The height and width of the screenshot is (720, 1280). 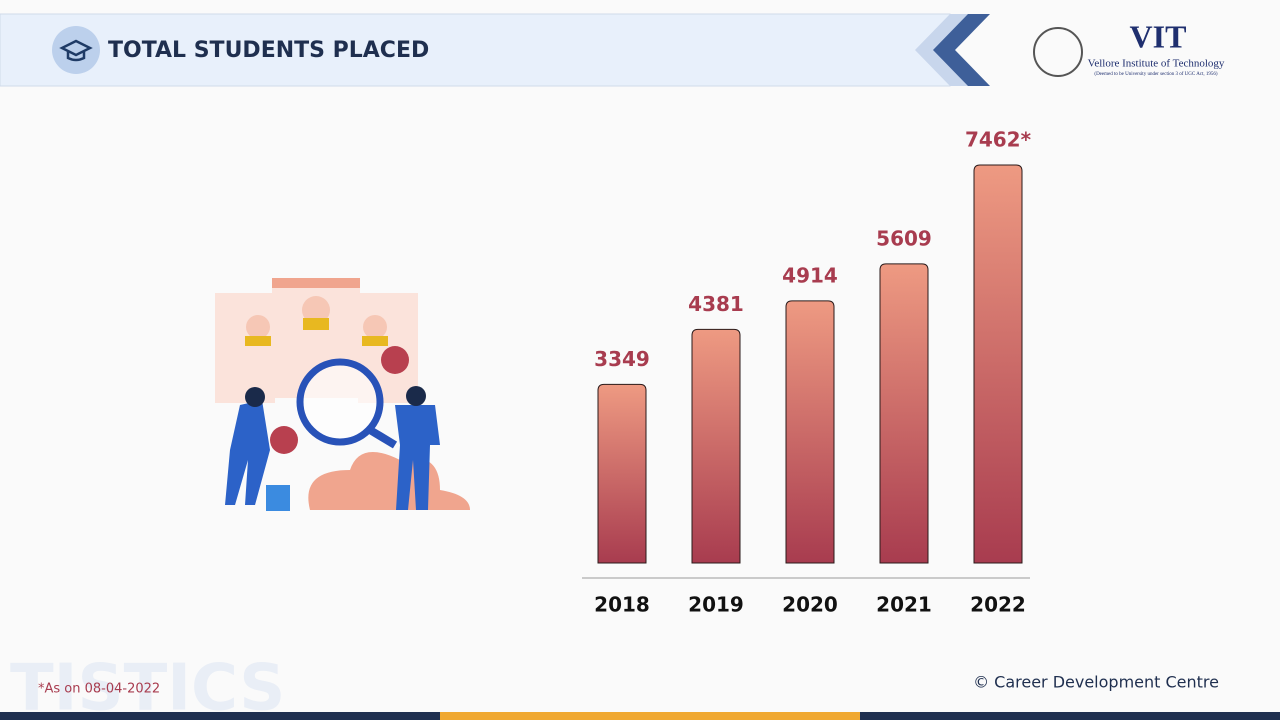 I want to click on x-tick-label: 2018, so click(x=622, y=605).